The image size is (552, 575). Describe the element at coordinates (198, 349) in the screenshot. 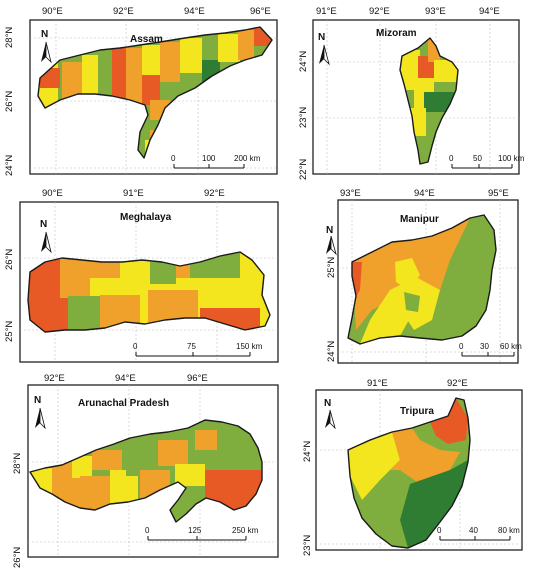

I see `scale-bar: 0 75 150 km` at that location.